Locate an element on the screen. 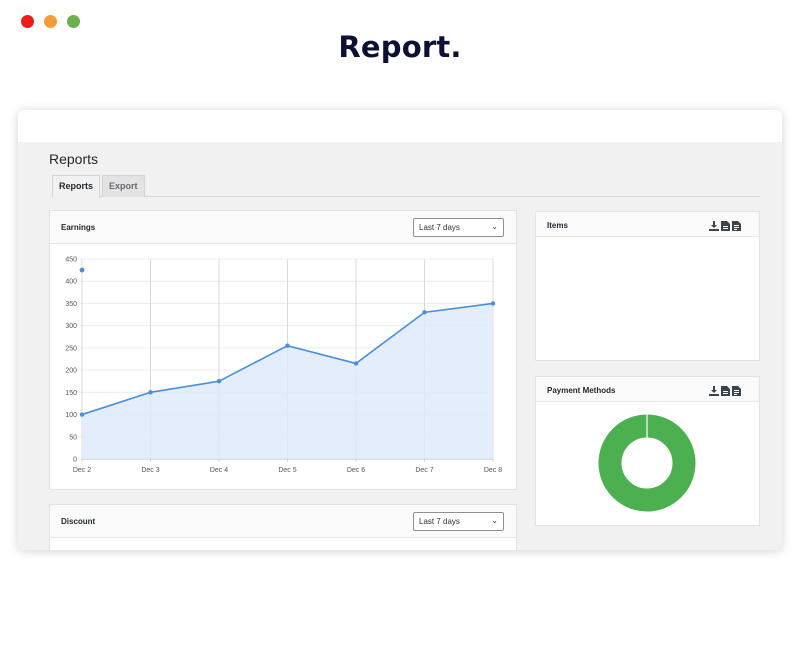 The image size is (800, 660). zoom-window-button is located at coordinates (73, 21).